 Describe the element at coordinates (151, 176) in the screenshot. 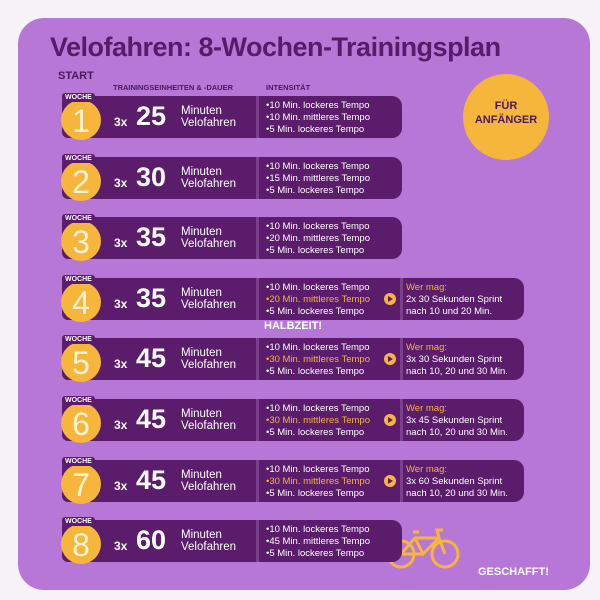

I see `minutes: 30` at that location.